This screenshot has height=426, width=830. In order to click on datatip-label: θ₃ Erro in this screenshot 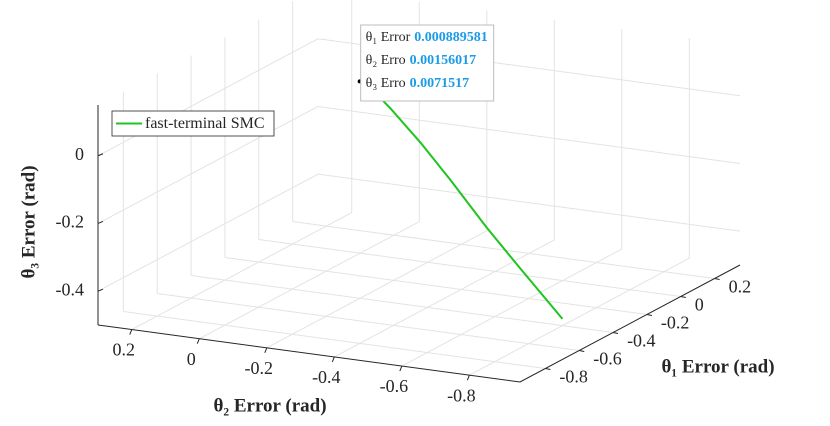, I will do `click(386, 83)`.